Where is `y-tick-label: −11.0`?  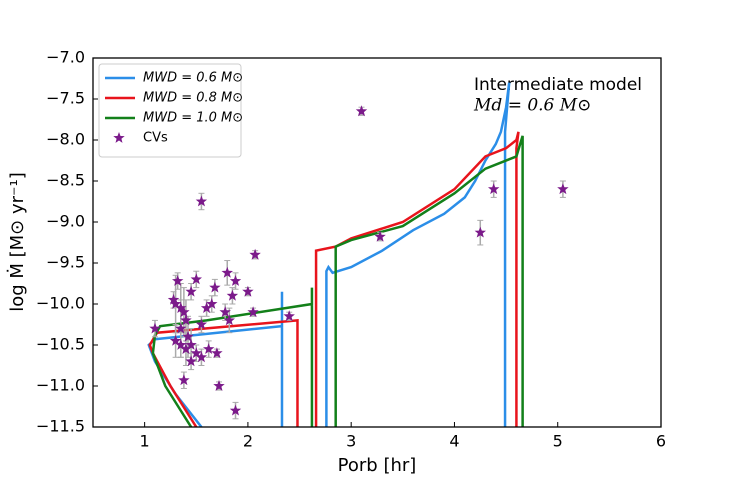
y-tick-label: −11.0 is located at coordinates (60, 385).